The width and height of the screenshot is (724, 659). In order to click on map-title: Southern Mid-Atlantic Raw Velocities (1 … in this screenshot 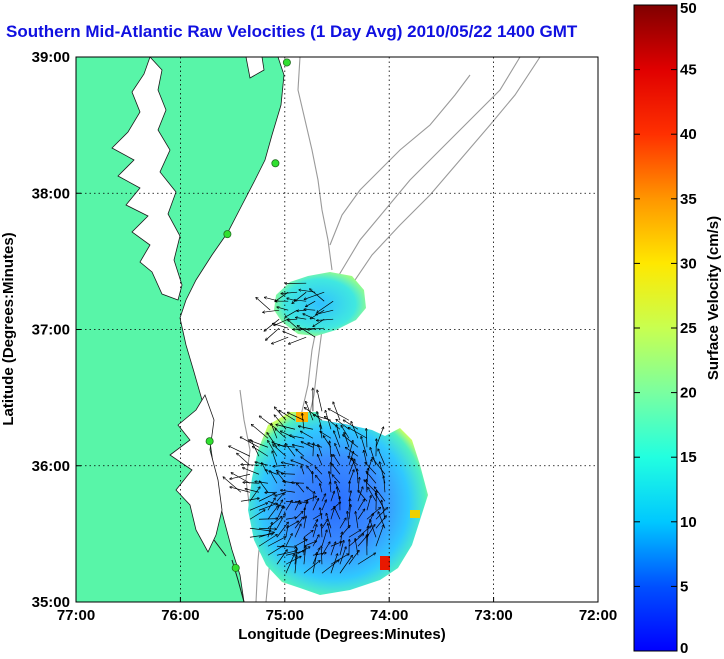, I will do `click(292, 31)`.